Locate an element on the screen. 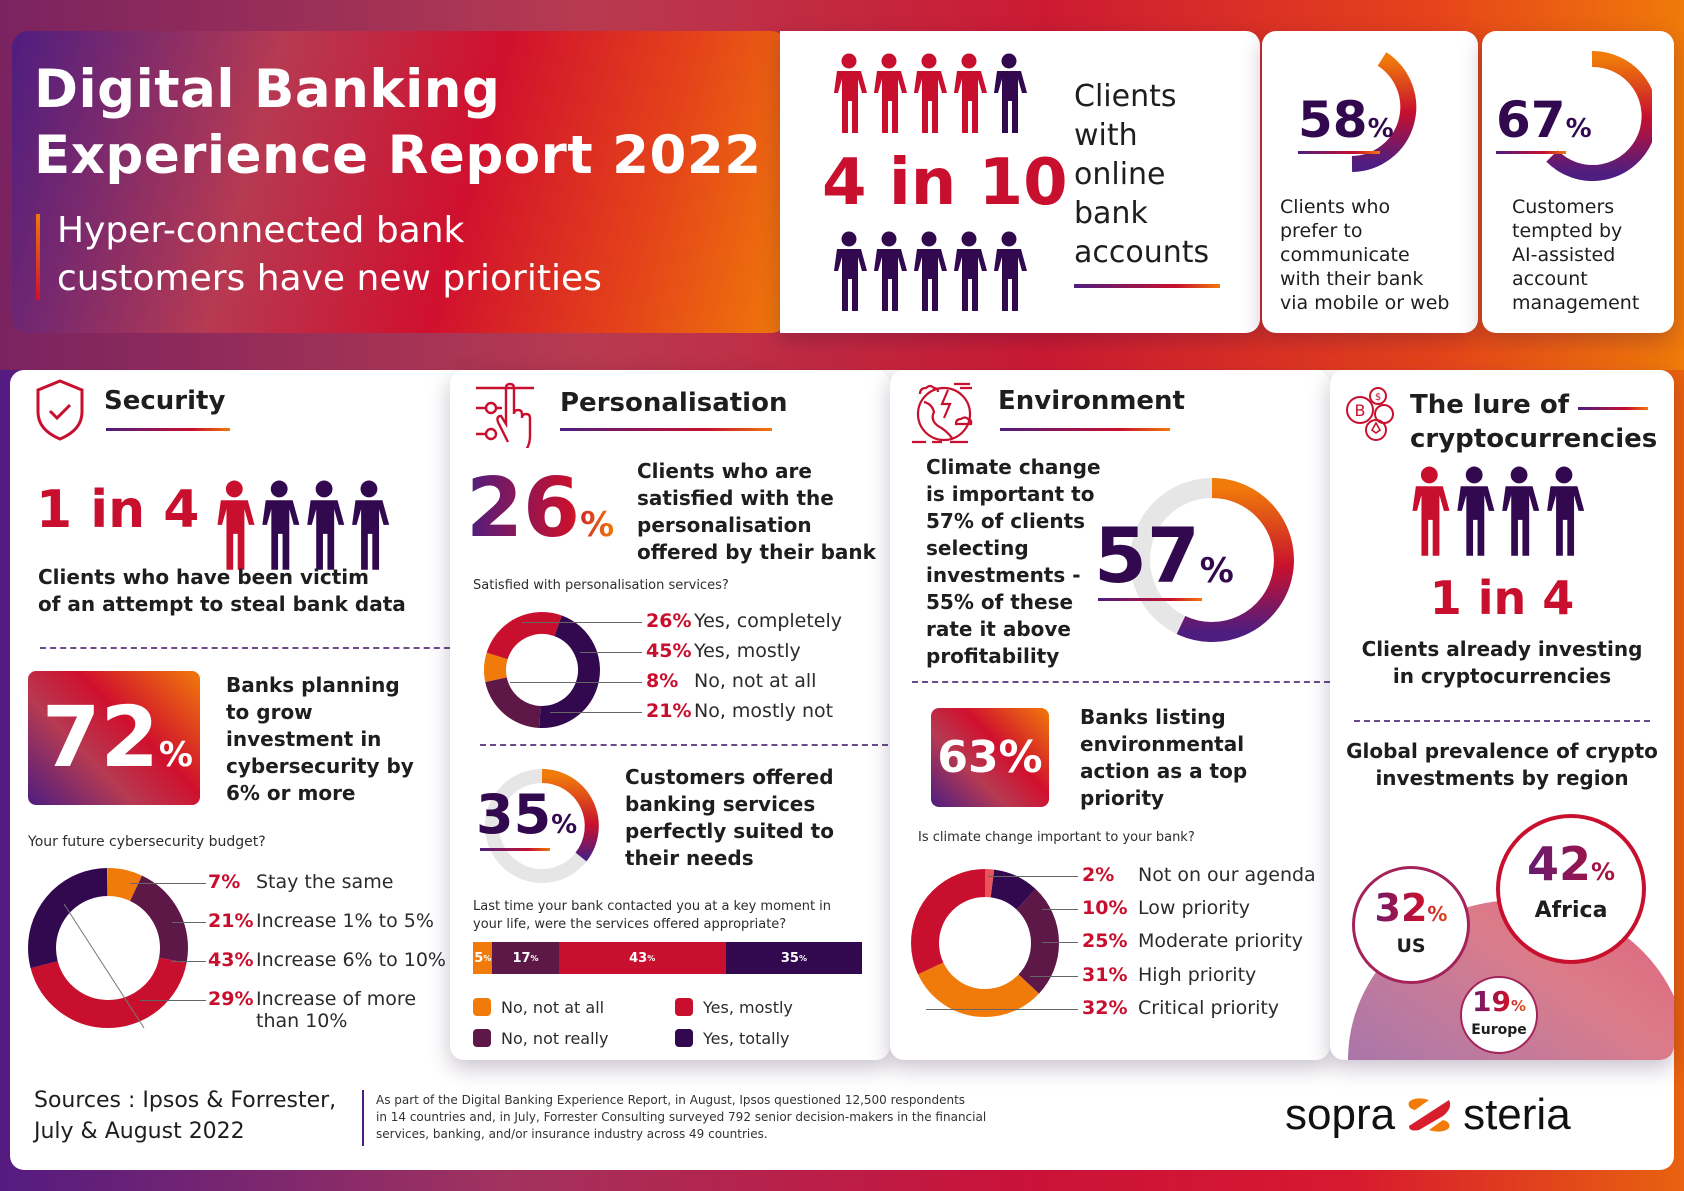 The image size is (1684, 1191). legend-item: 45% Yes, mostly is located at coordinates (723, 651).